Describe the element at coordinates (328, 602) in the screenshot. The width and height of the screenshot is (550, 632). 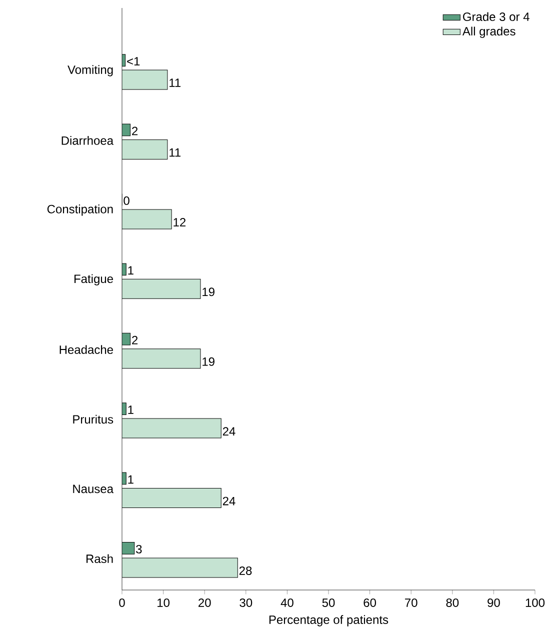
I see `x-tick-label: 50` at that location.